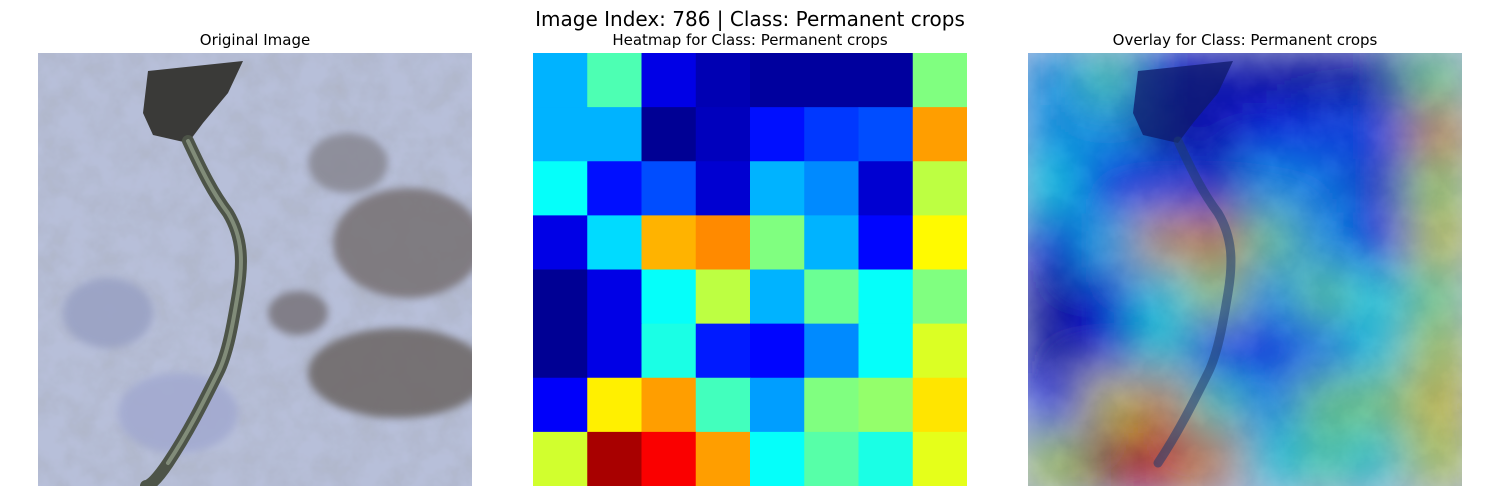  Describe the element at coordinates (939, 134) in the screenshot. I see `heatmap-cell-r1-c7` at that location.